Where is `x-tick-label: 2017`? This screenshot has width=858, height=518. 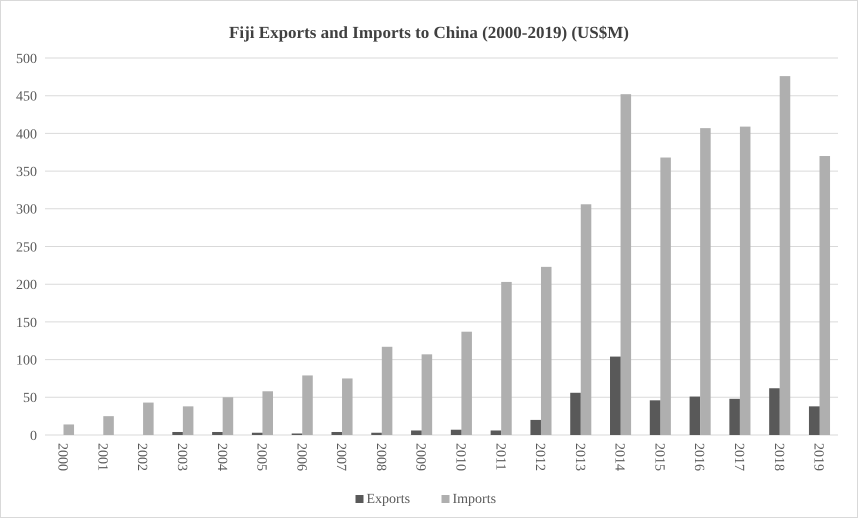 x-tick-label: 2017 is located at coordinates (738, 457).